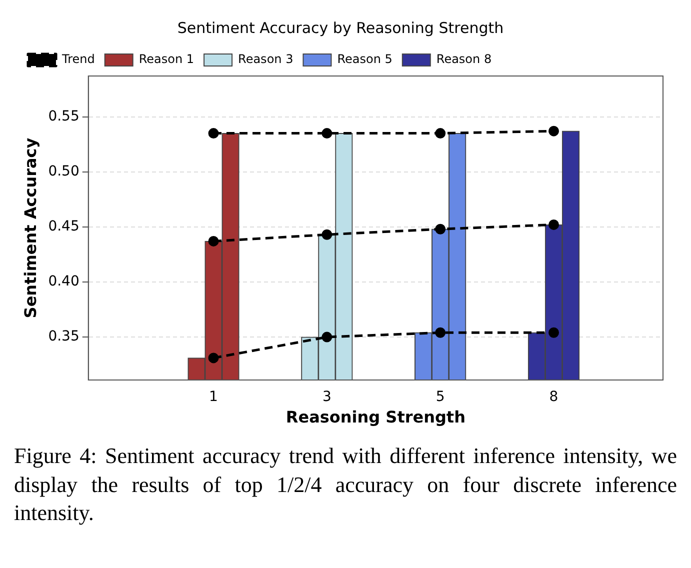 The height and width of the screenshot is (568, 691). Describe the element at coordinates (166, 59) in the screenshot. I see `legend-label: Reason 1` at that location.